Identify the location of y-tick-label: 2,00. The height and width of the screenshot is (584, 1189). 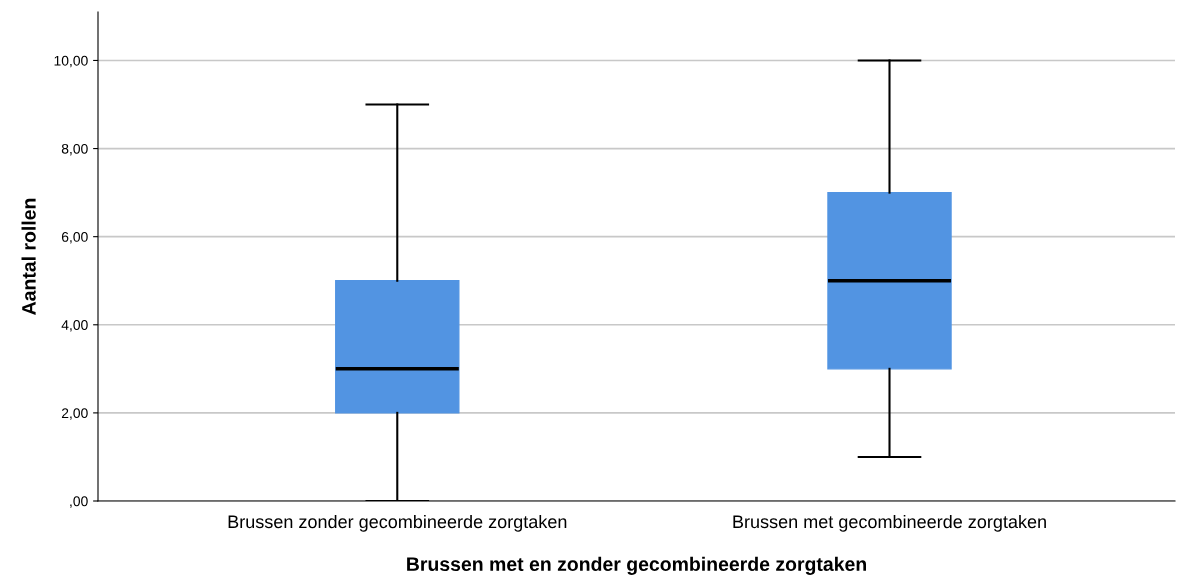
(74, 414).